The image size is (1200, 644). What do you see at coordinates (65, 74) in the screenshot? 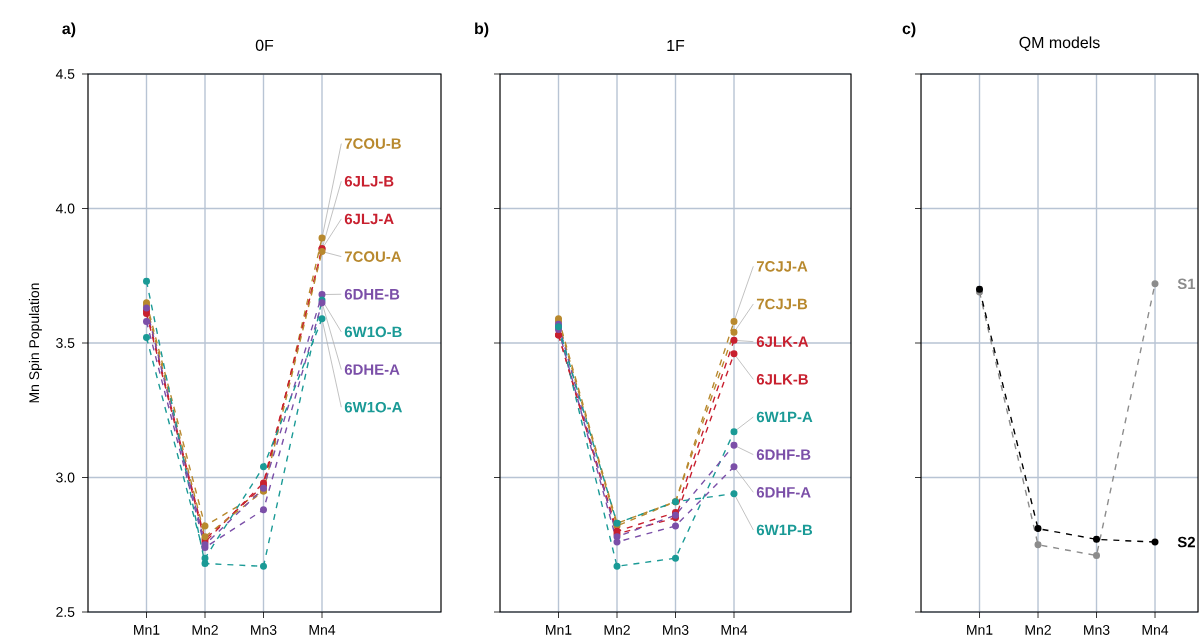
I see `y-tick-label: 4.5` at bounding box center [65, 74].